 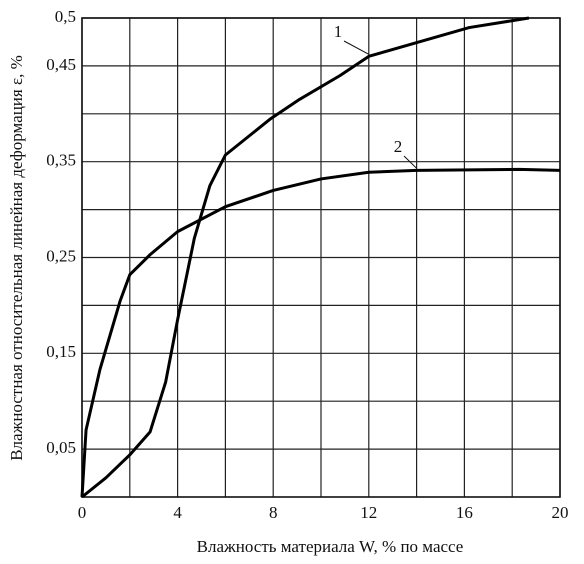 I want to click on series-label: 2, so click(x=398, y=146).